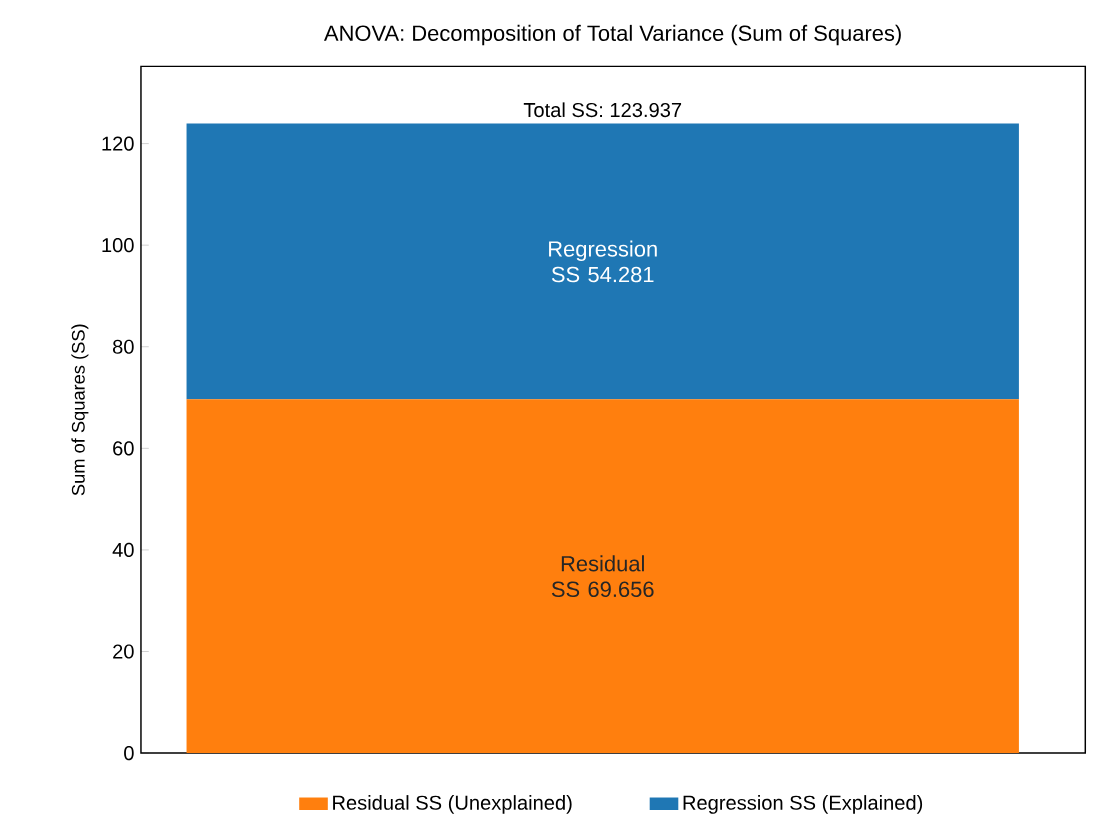  Describe the element at coordinates (803, 804) in the screenshot. I see `legend-label: Regression SS (Explained)` at that location.